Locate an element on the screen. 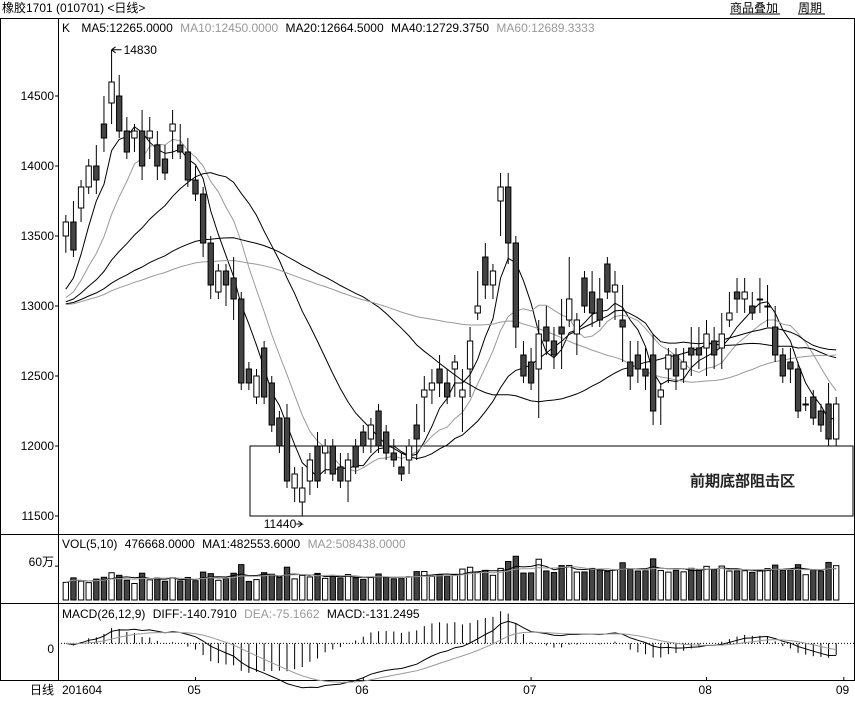  macd-series is located at coordinates (456, 650).